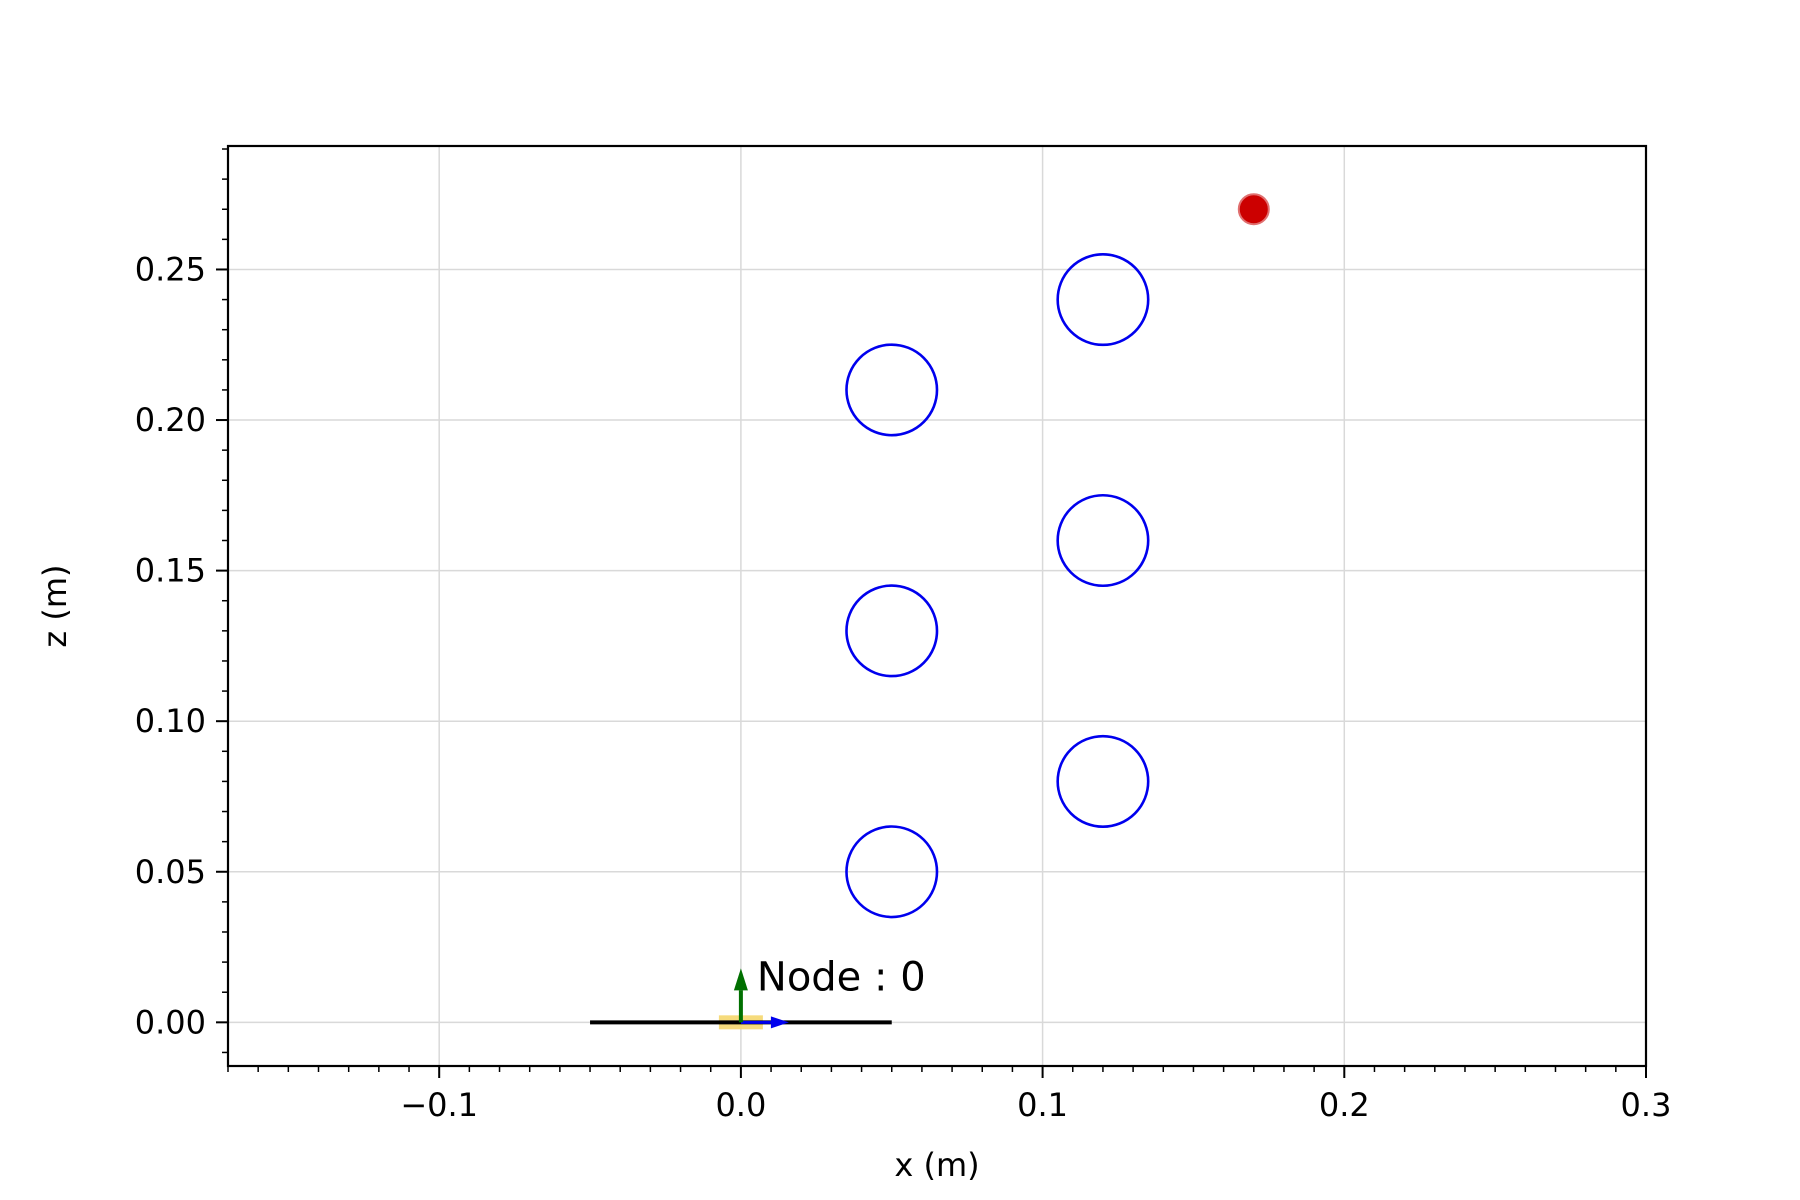 The height and width of the screenshot is (1200, 1800). Describe the element at coordinates (170, 1022) in the screenshot. I see `y-tick-label: 0.00` at that location.